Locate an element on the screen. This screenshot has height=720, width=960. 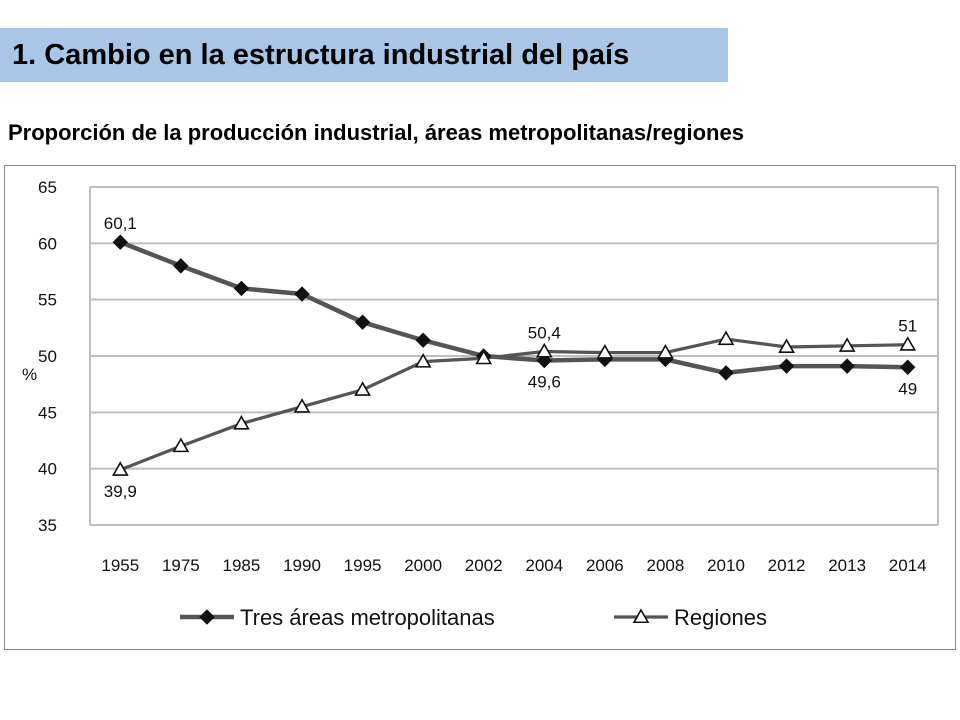
x-tick-label: 2008 is located at coordinates (666, 565).